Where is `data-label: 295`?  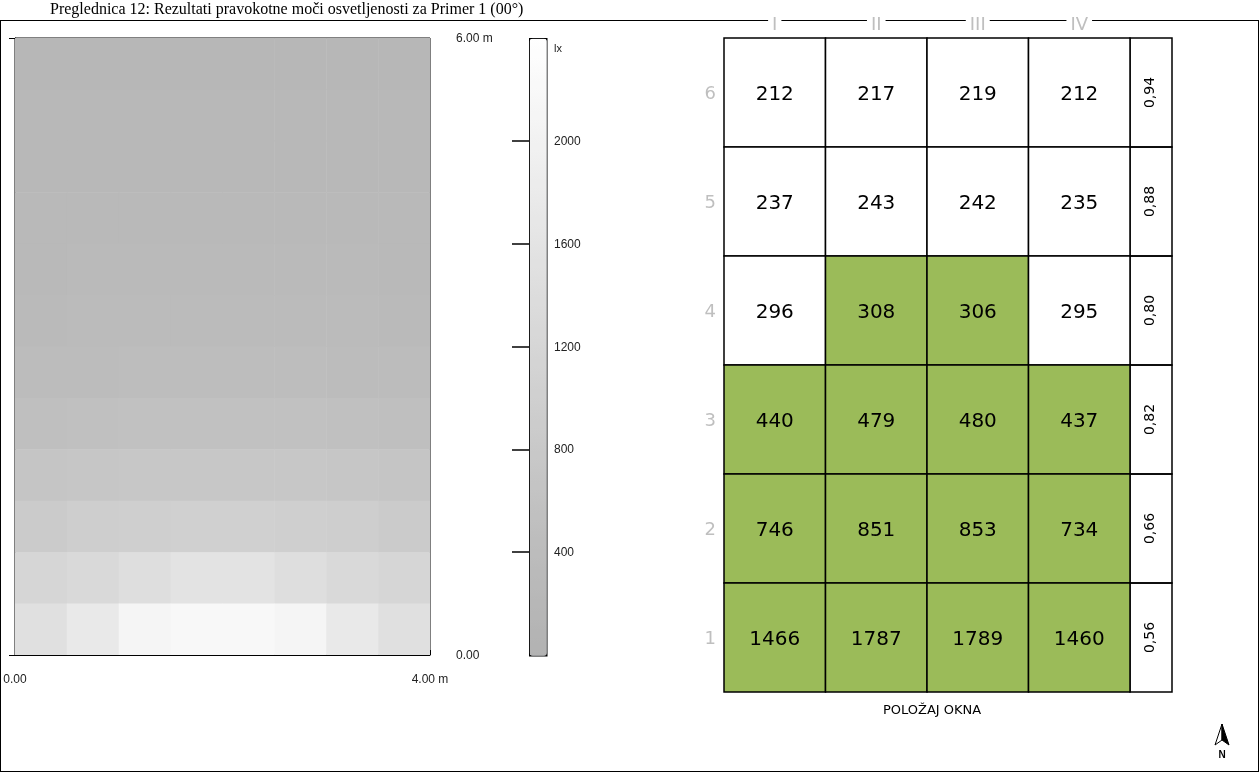 data-label: 295 is located at coordinates (1079, 310).